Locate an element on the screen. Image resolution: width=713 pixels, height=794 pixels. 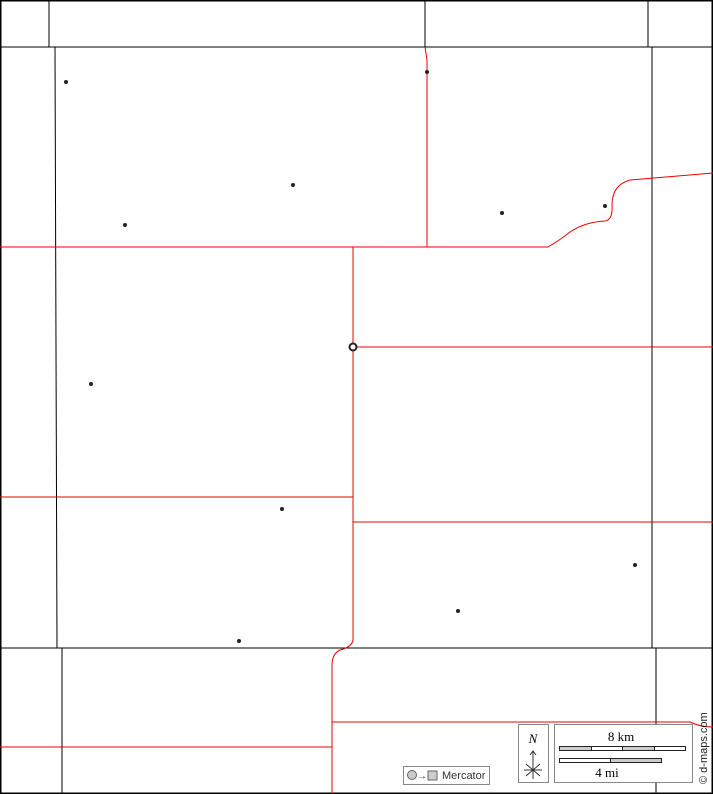
county-seat-marker is located at coordinates (353, 347).